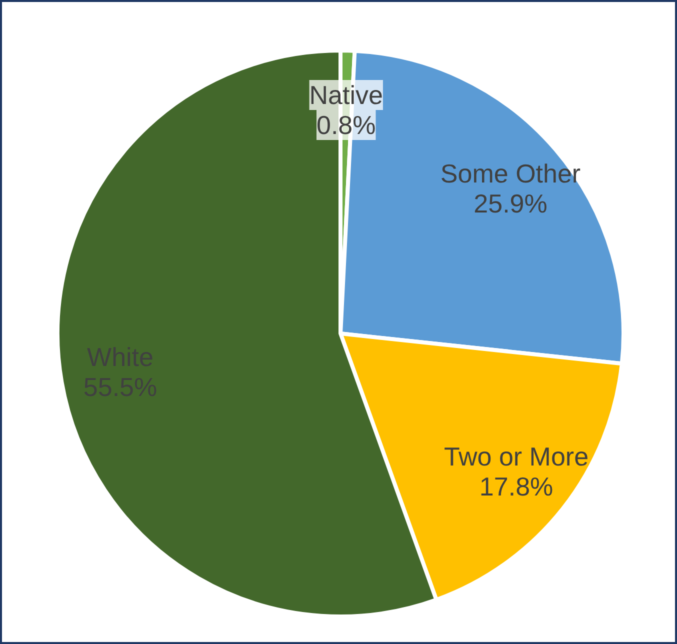 This screenshot has height=644, width=677. Describe the element at coordinates (511, 203) in the screenshot. I see `data-label: 25.9%` at that location.